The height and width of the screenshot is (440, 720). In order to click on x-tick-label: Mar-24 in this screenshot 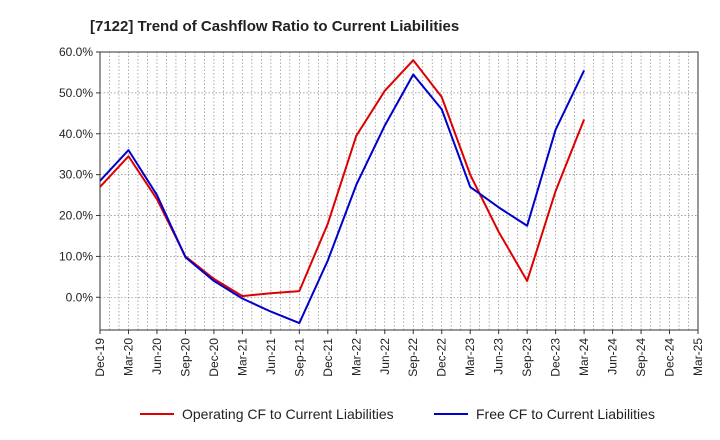, I will do `click(584, 357)`.